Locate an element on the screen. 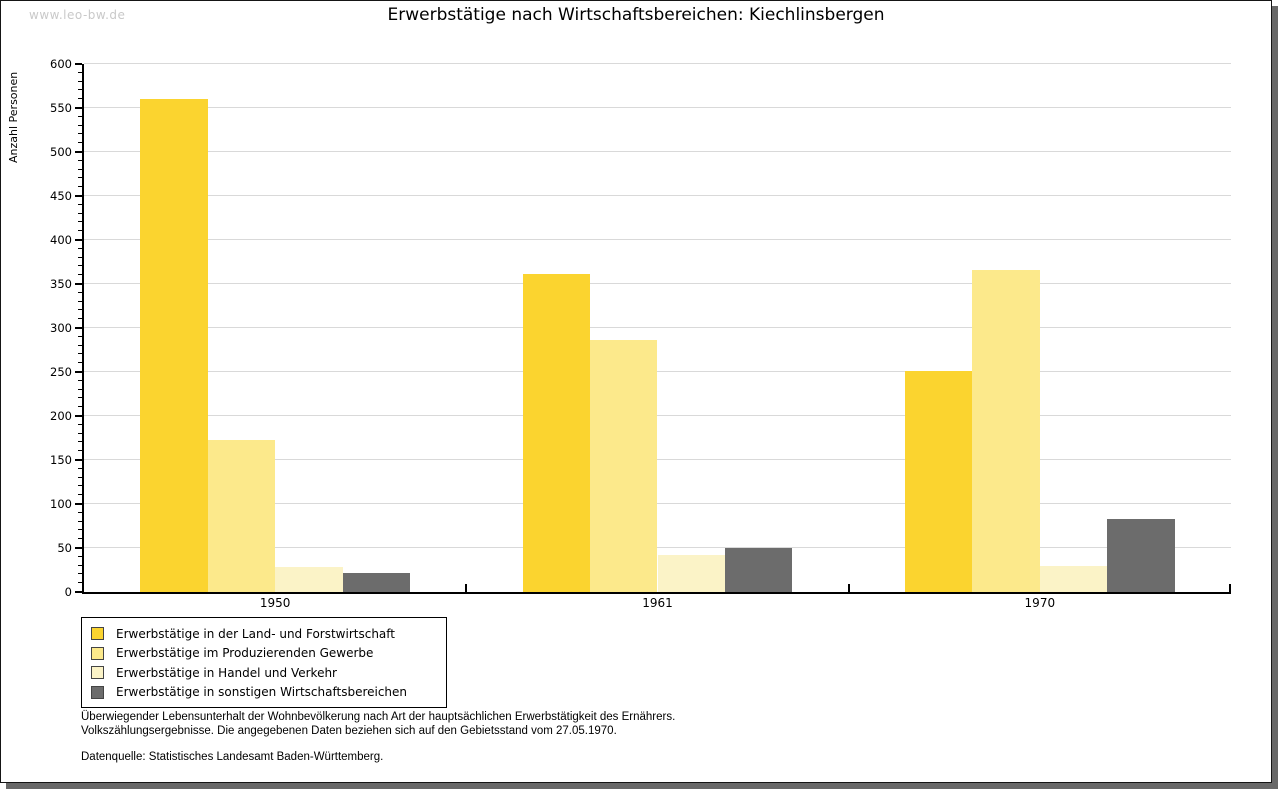 The height and width of the screenshot is (791, 1280). y-axis-title: Anzahl Personen is located at coordinates (13, 117).